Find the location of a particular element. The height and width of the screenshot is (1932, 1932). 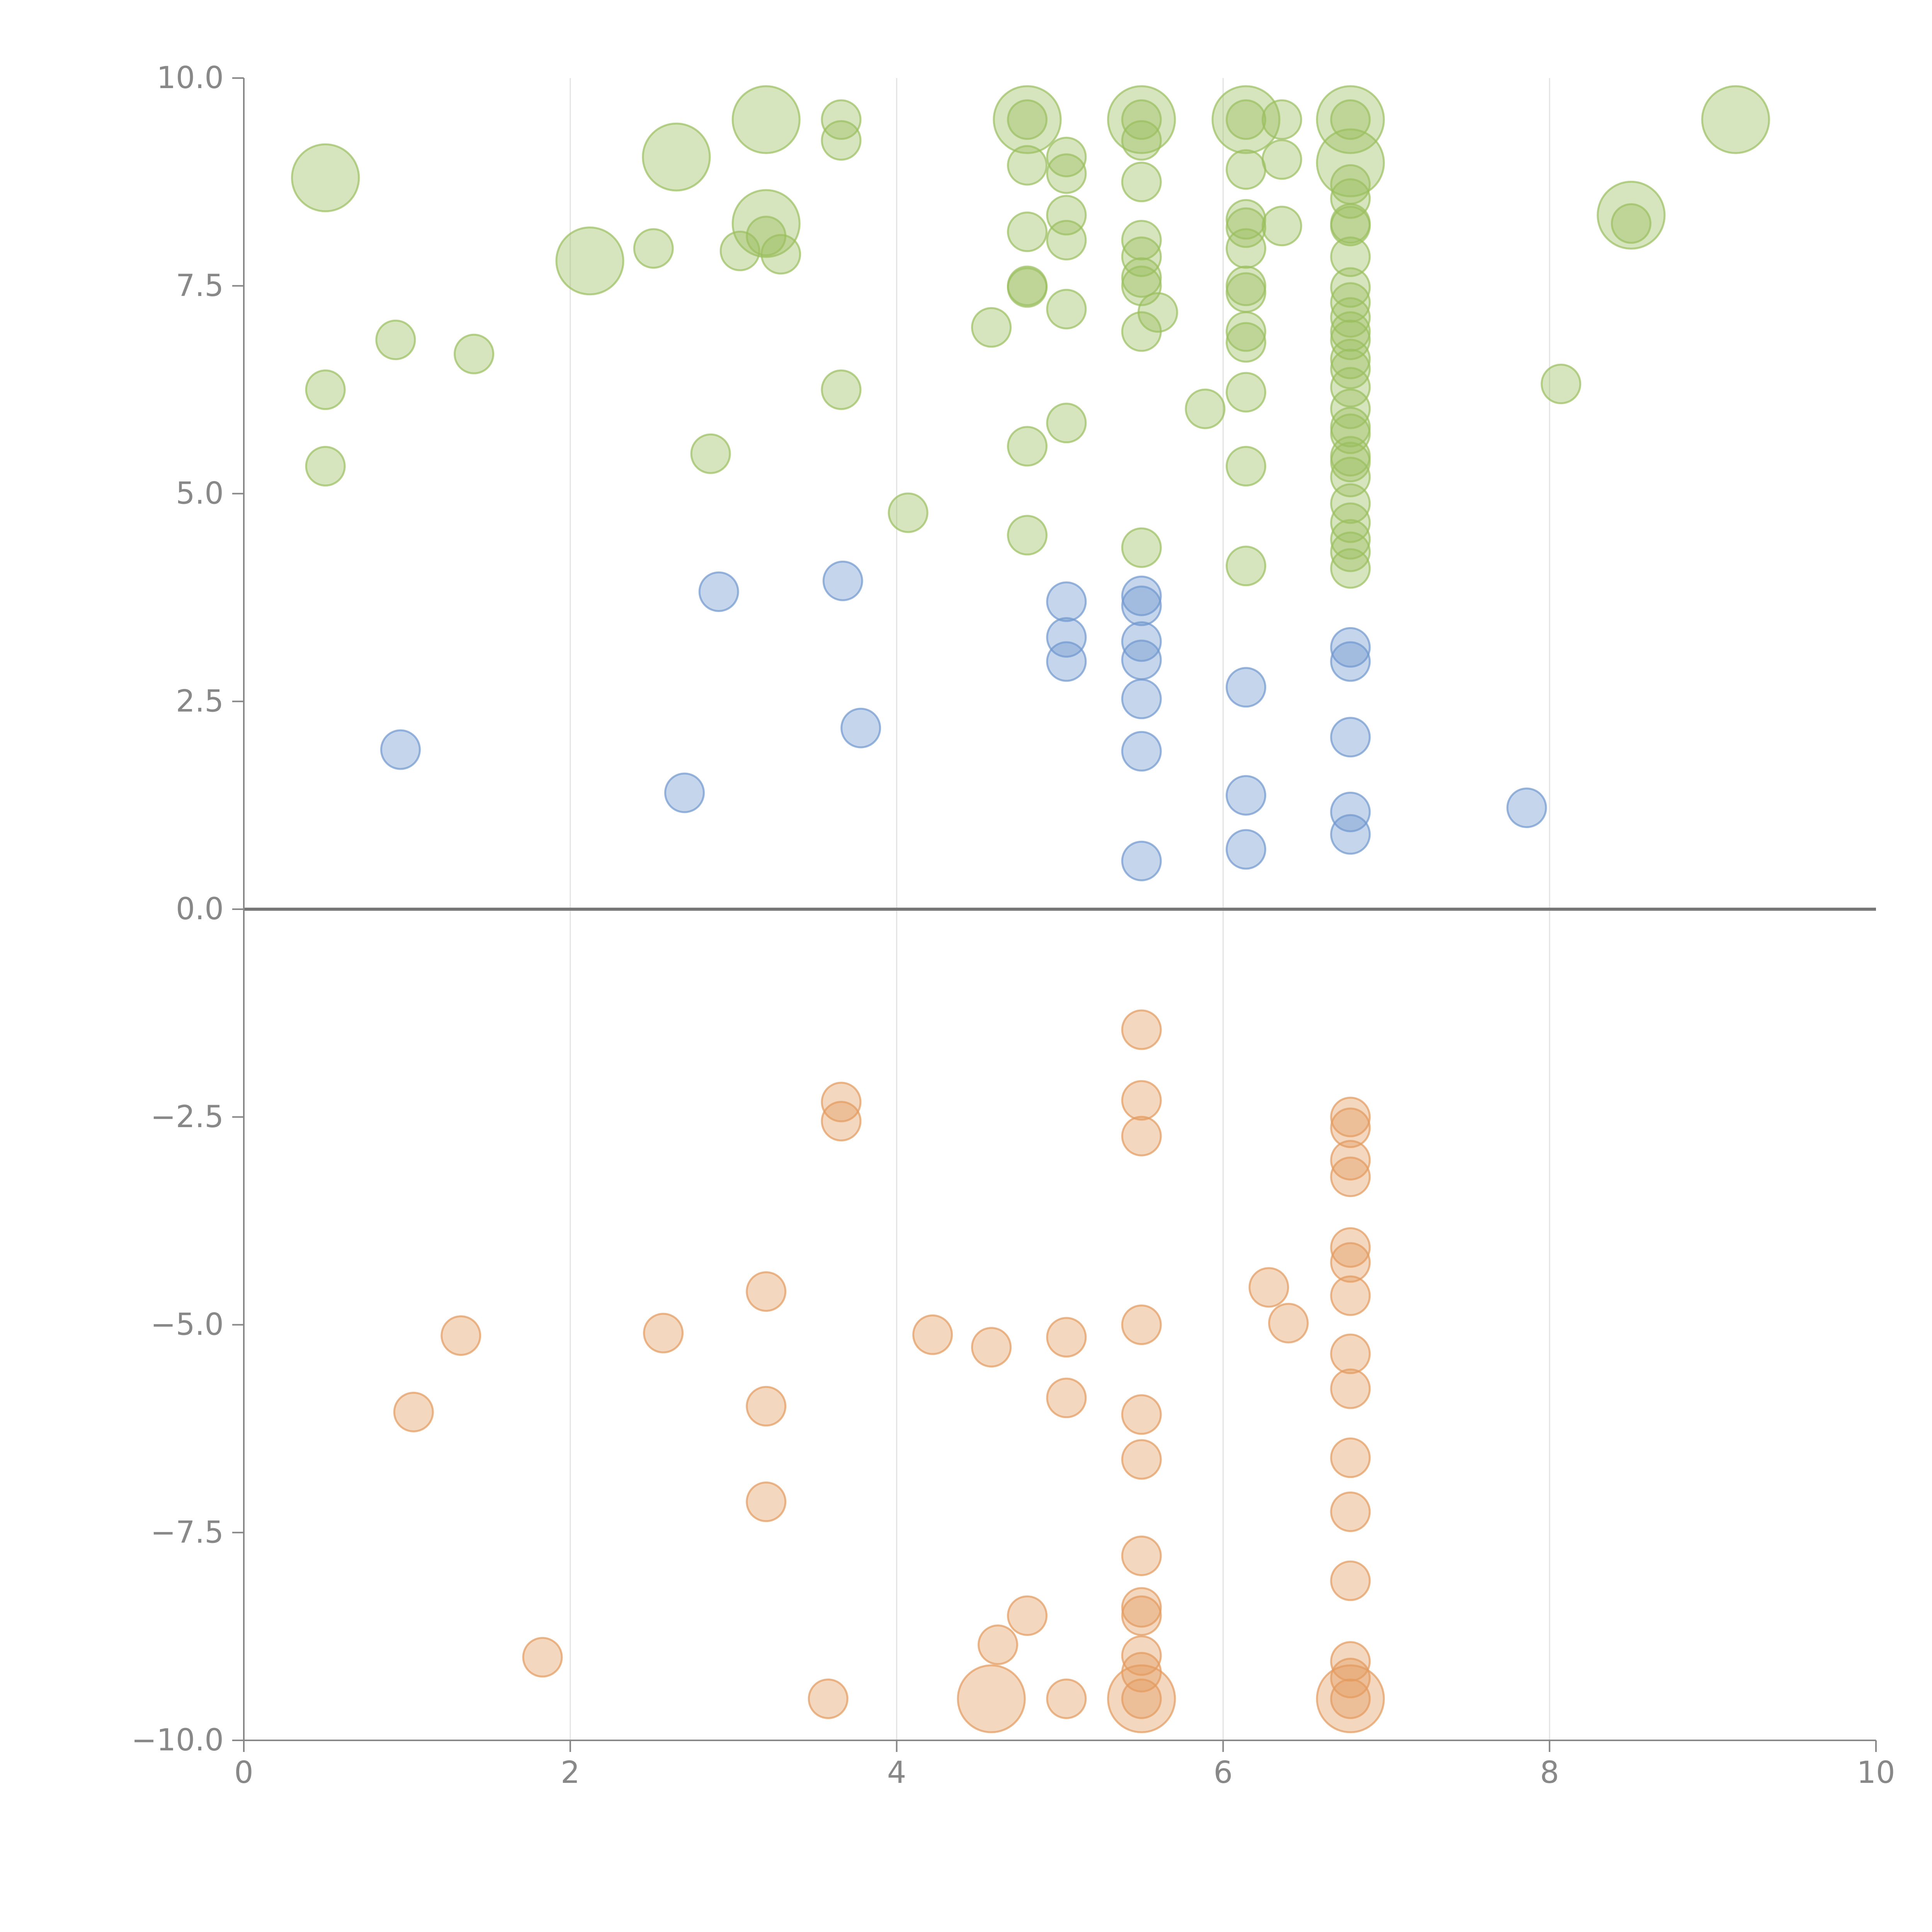

y-tick-label: −10.0 is located at coordinates (177, 1741).